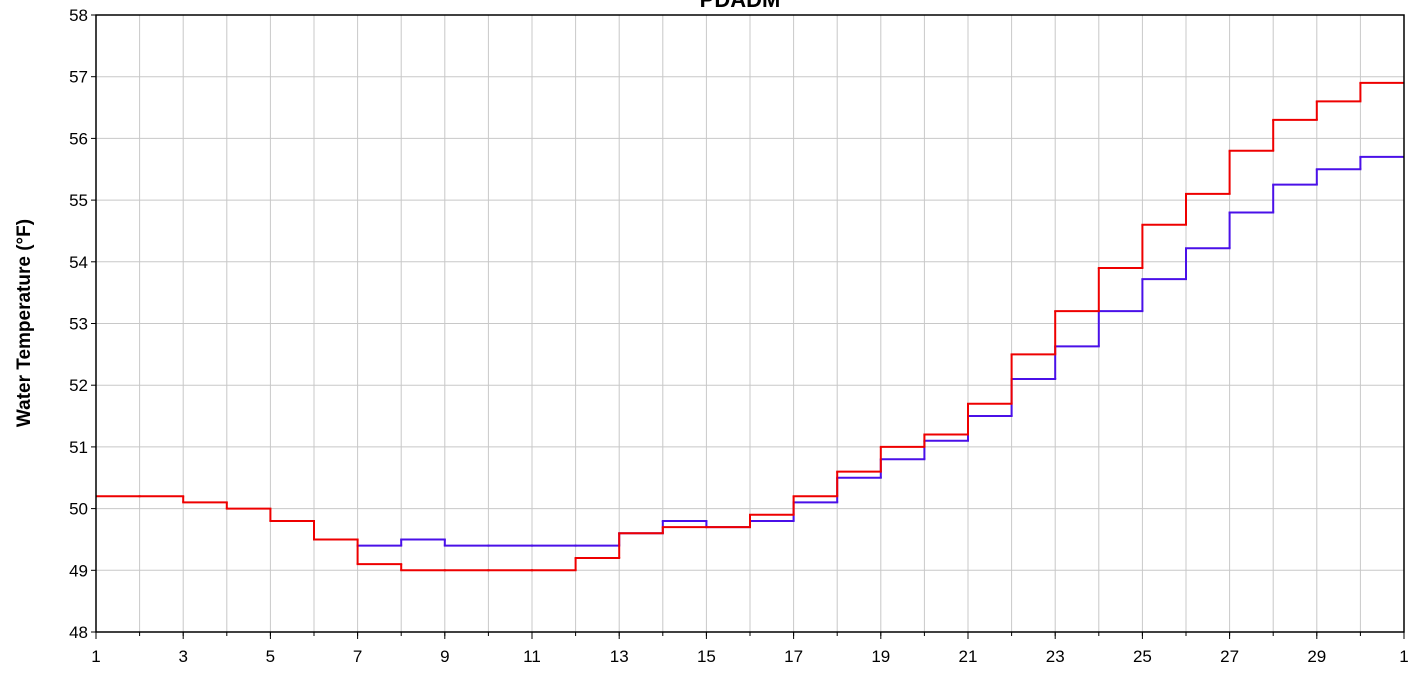 This screenshot has width=1420, height=675. Describe the element at coordinates (444, 656) in the screenshot. I see `x-tick-label: 9` at that location.